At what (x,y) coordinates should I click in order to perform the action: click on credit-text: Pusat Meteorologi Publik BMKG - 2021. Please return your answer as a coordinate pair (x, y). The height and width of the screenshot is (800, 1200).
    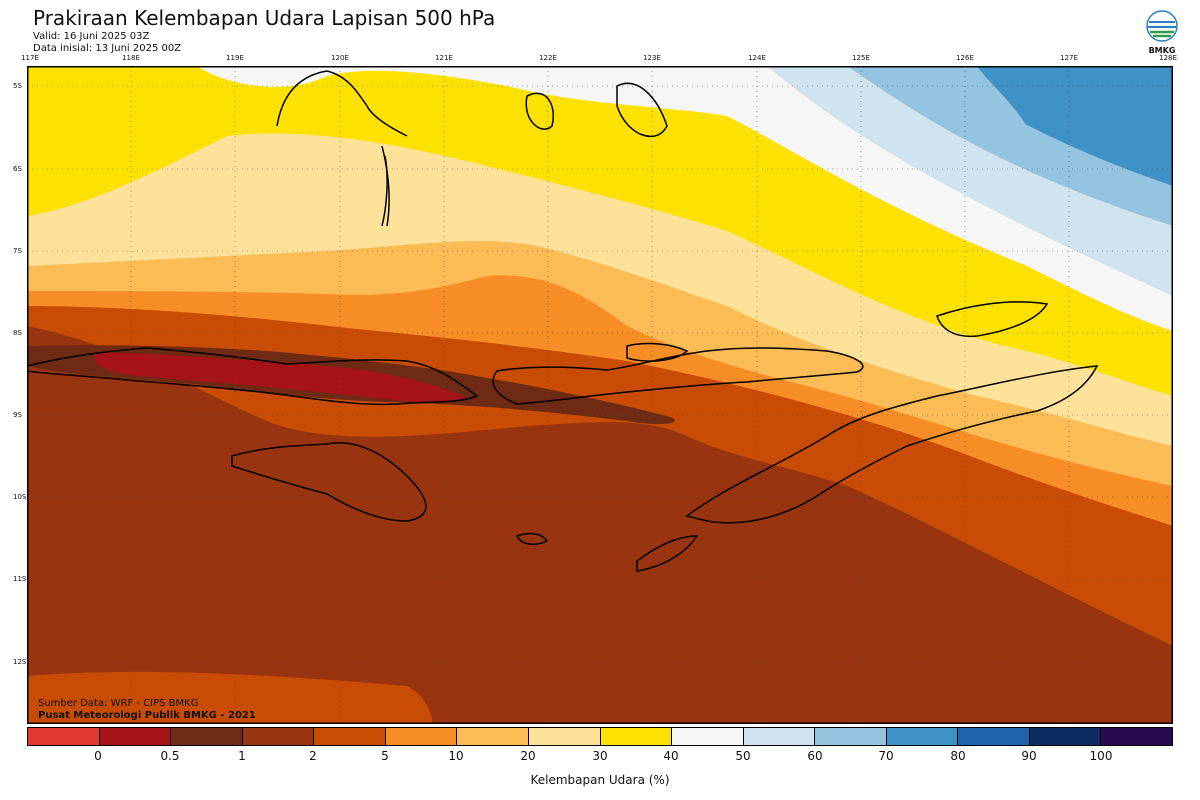
    Looking at the image, I should click on (147, 715).